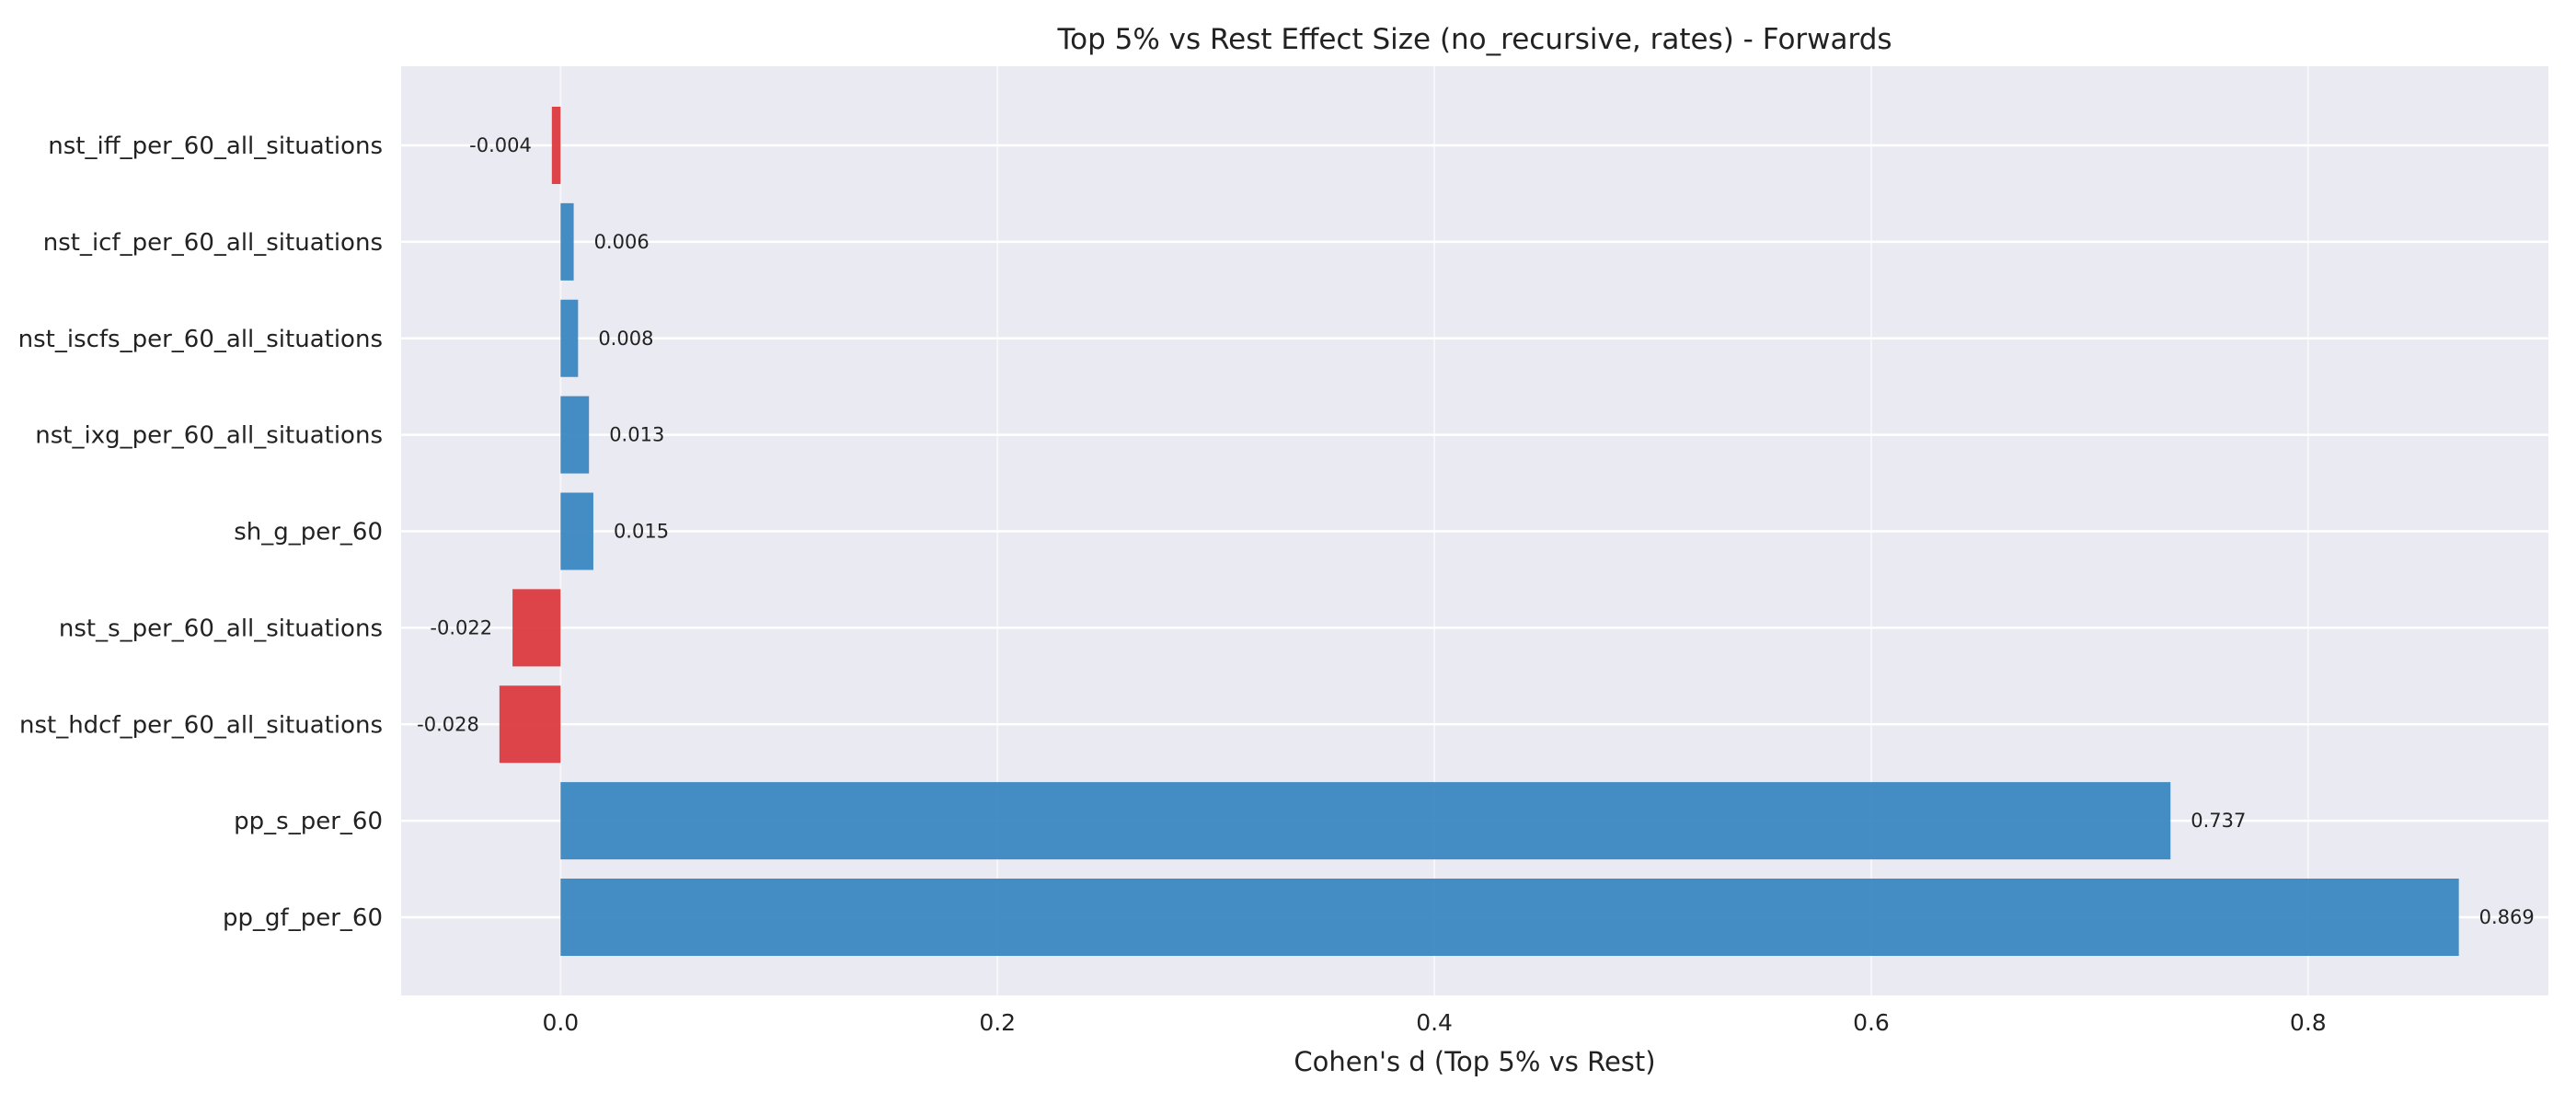 This screenshot has height=1104, width=2576. Describe the element at coordinates (461, 627) in the screenshot. I see `bar-value-label: -0.022` at that location.